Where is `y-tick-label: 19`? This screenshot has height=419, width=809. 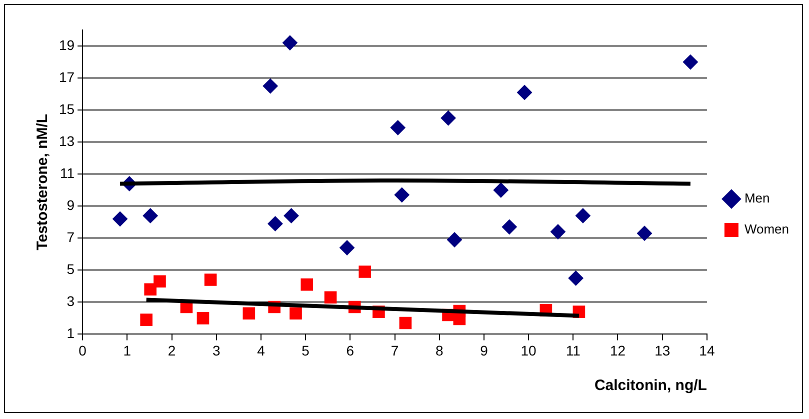 y-tick-label: 19 is located at coordinates (66, 44).